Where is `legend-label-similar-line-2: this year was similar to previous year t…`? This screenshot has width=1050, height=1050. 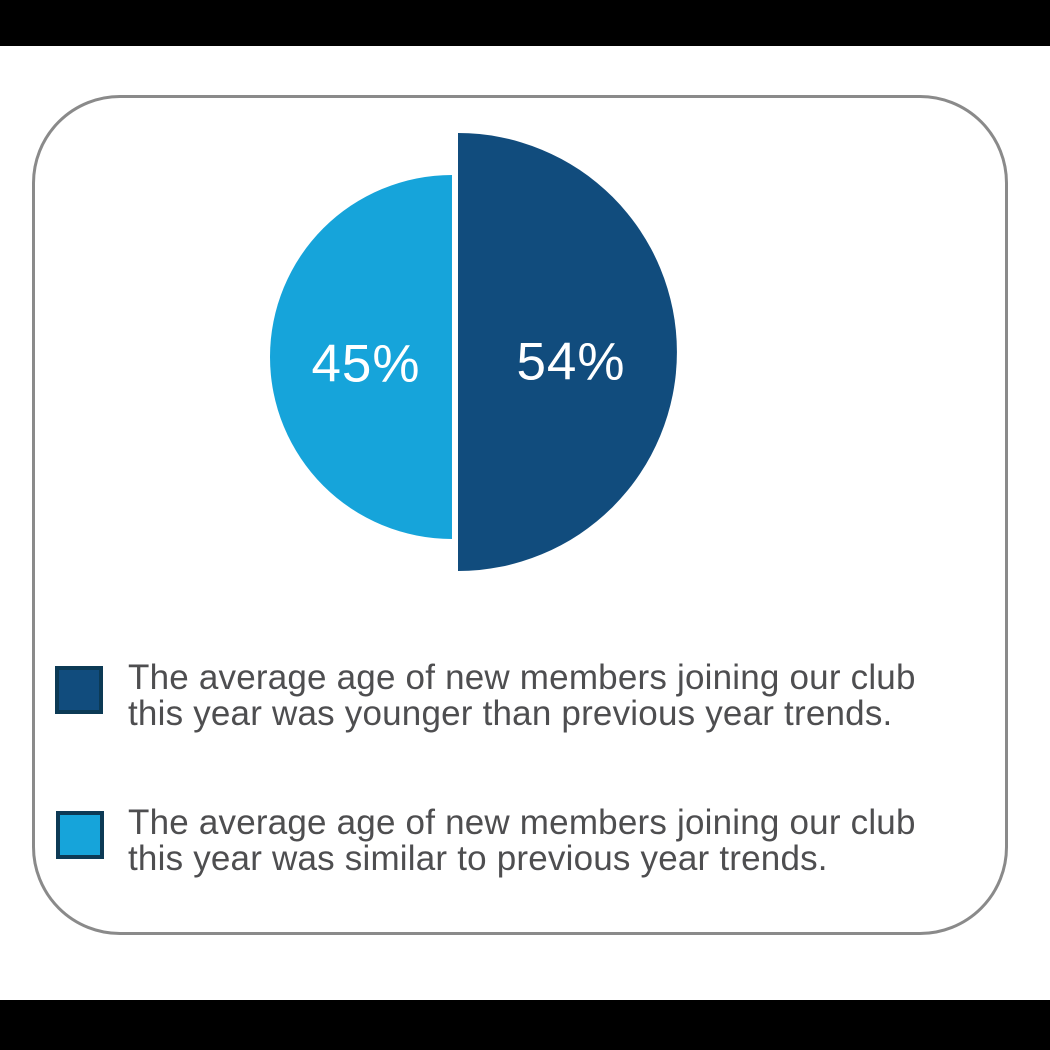 legend-label-similar-line-2: this year was similar to previous year t… is located at coordinates (478, 858).